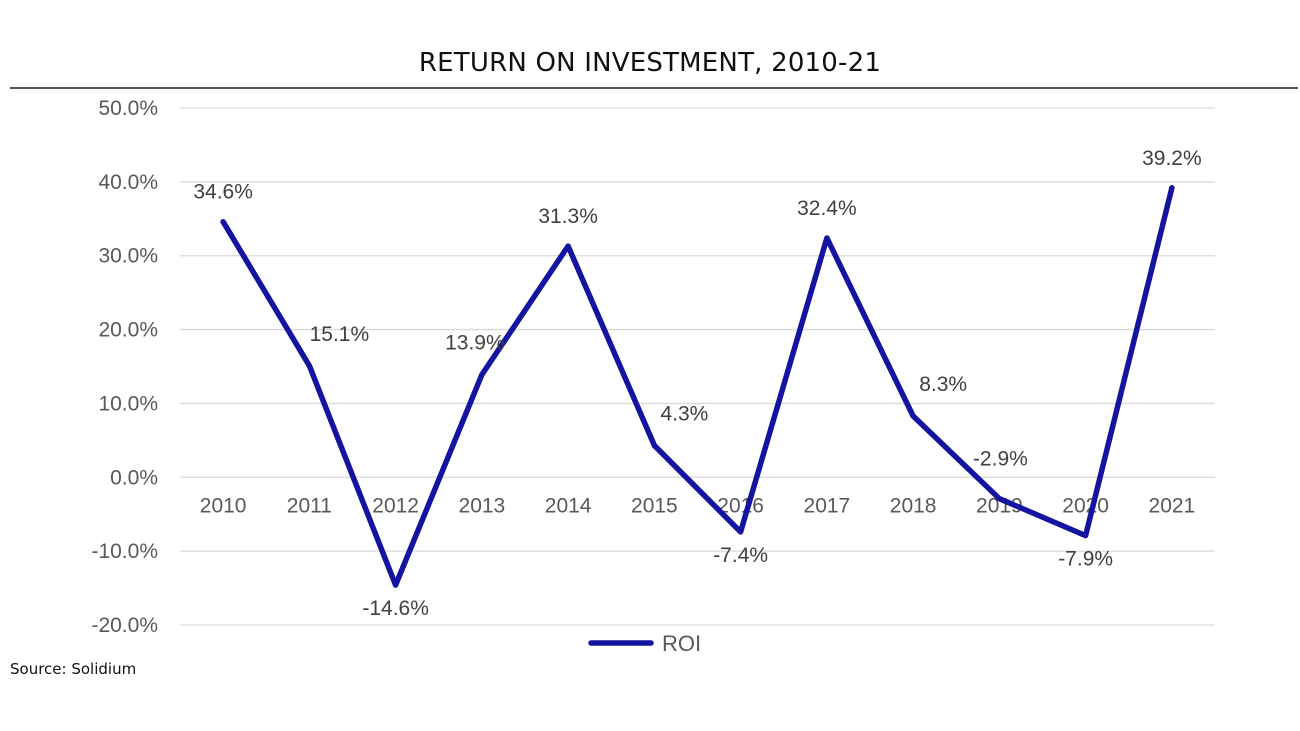  Describe the element at coordinates (913, 505) in the screenshot. I see `x-tick-label: 2018` at that location.